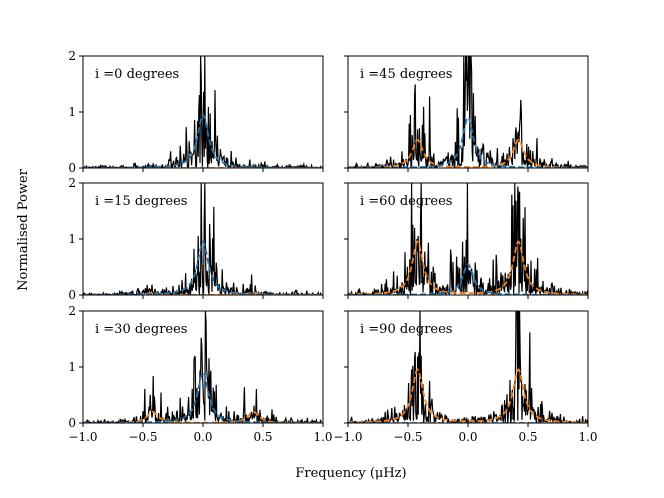 The height and width of the screenshot is (498, 664). What do you see at coordinates (141, 329) in the screenshot?
I see `panel-label: i =30 degrees` at bounding box center [141, 329].